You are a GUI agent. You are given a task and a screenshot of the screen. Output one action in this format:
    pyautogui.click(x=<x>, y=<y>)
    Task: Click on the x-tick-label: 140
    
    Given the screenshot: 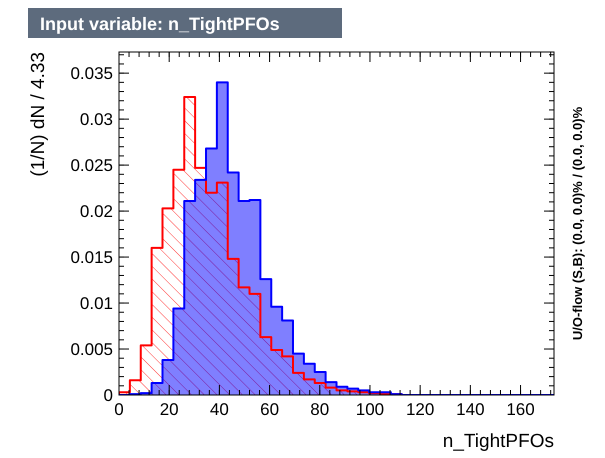 What is the action you would take?
    pyautogui.click(x=470, y=409)
    